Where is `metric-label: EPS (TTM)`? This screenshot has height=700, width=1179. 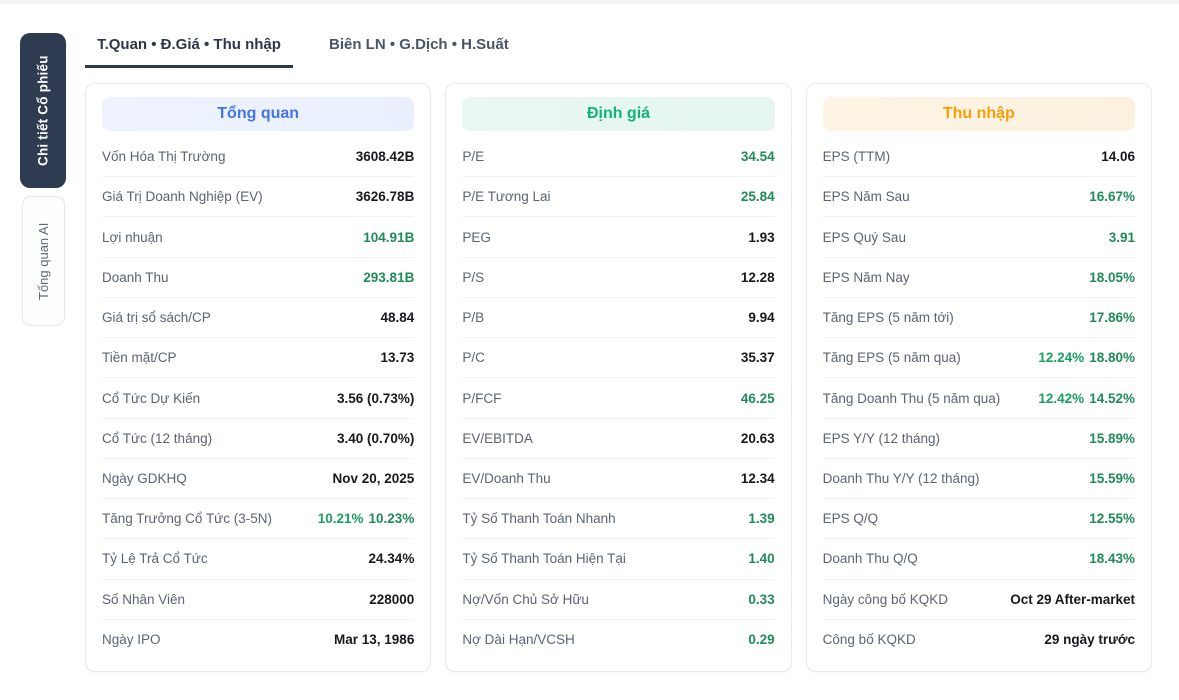 metric-label: EPS (TTM) is located at coordinates (856, 157).